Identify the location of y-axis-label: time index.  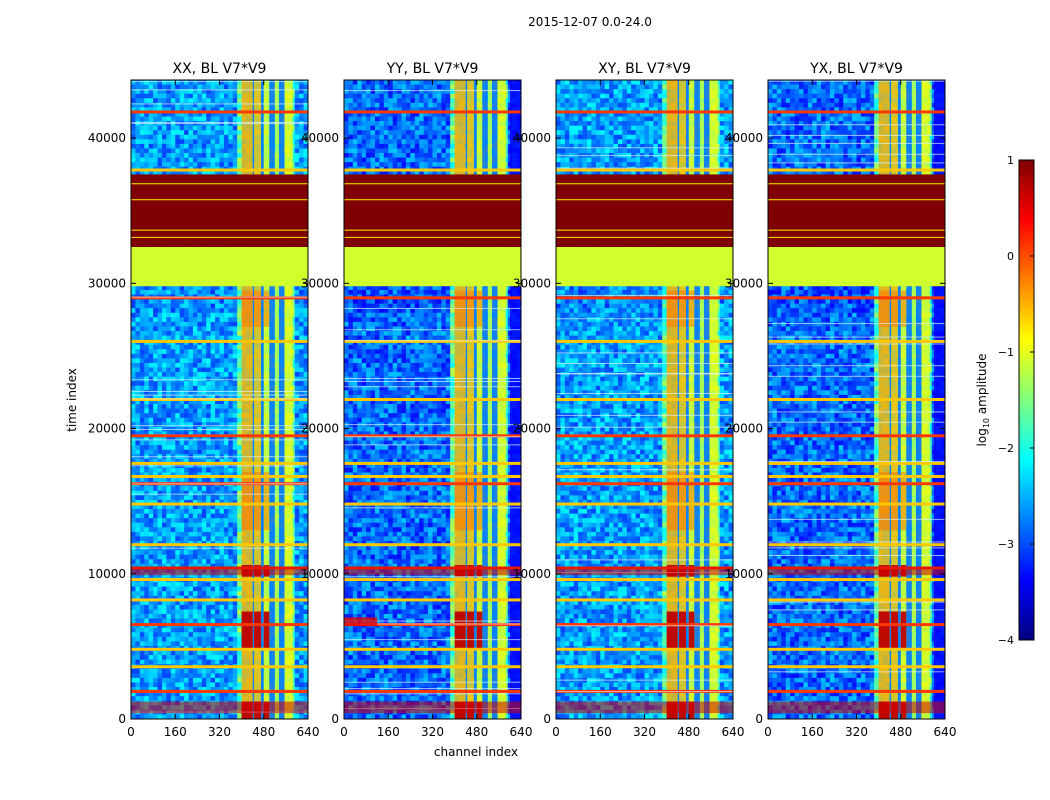
(72, 400).